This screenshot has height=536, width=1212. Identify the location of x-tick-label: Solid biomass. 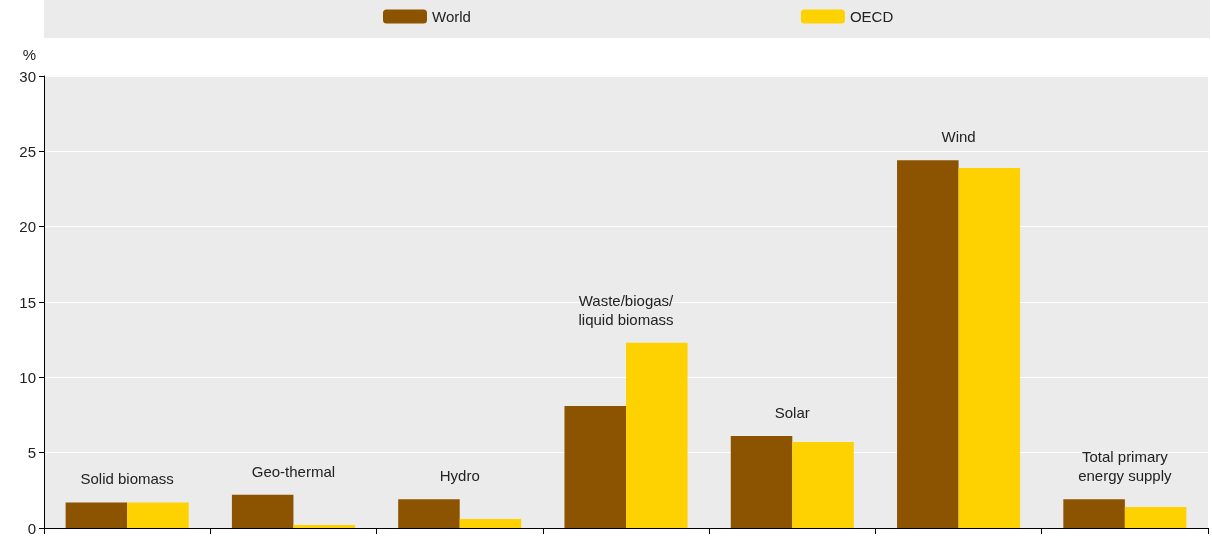
(127, 479).